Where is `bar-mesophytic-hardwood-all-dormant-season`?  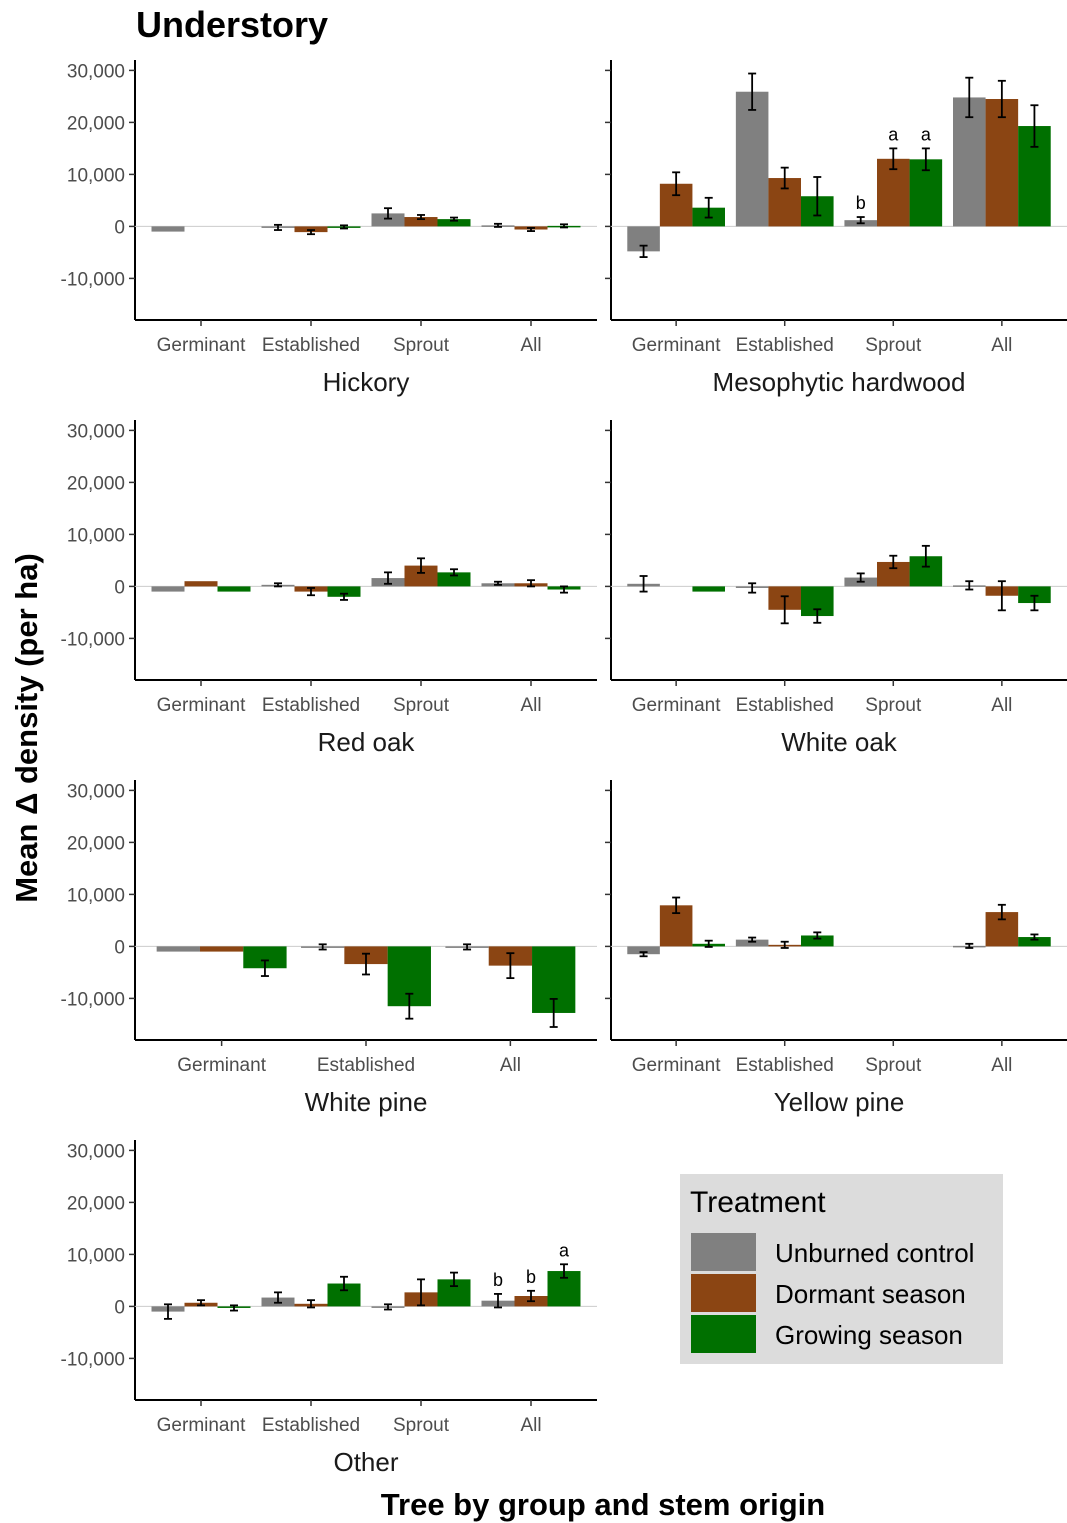
bar-mesophytic-hardwood-all-dormant-season is located at coordinates (1002, 163).